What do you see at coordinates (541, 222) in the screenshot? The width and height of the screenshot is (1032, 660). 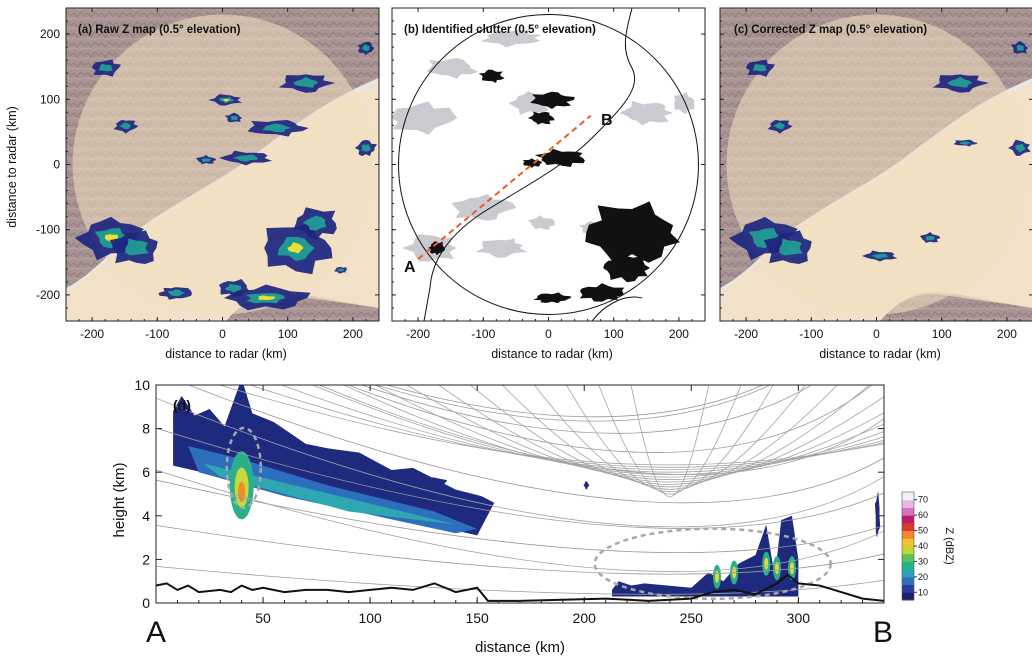 I see `weather-echo` at bounding box center [541, 222].